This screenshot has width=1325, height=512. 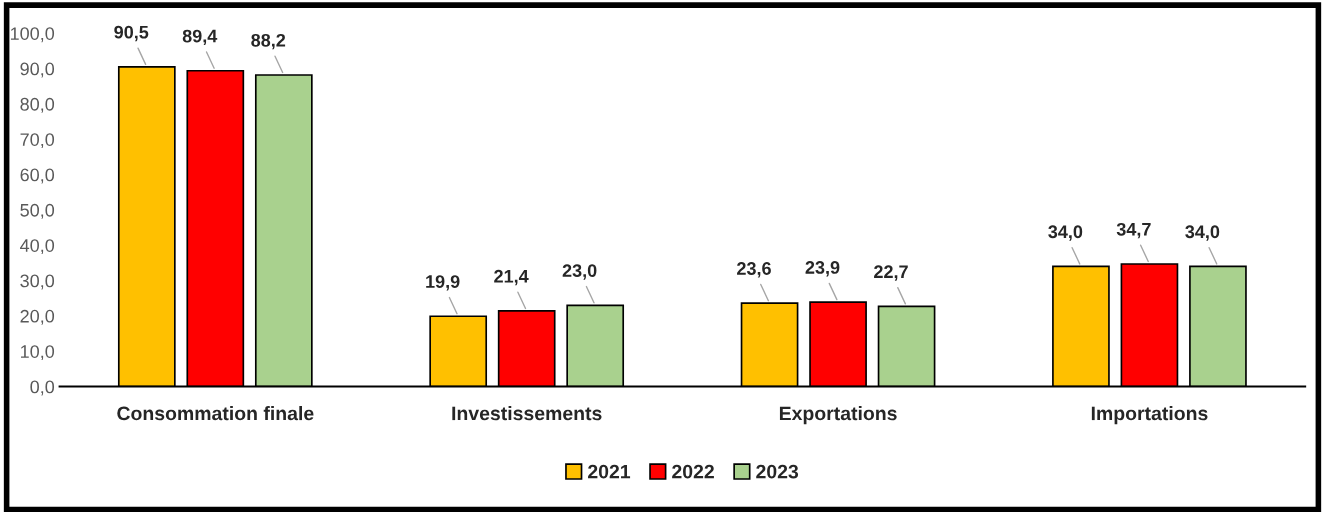 What do you see at coordinates (609, 471) in the screenshot?
I see `legend-label: 2021` at bounding box center [609, 471].